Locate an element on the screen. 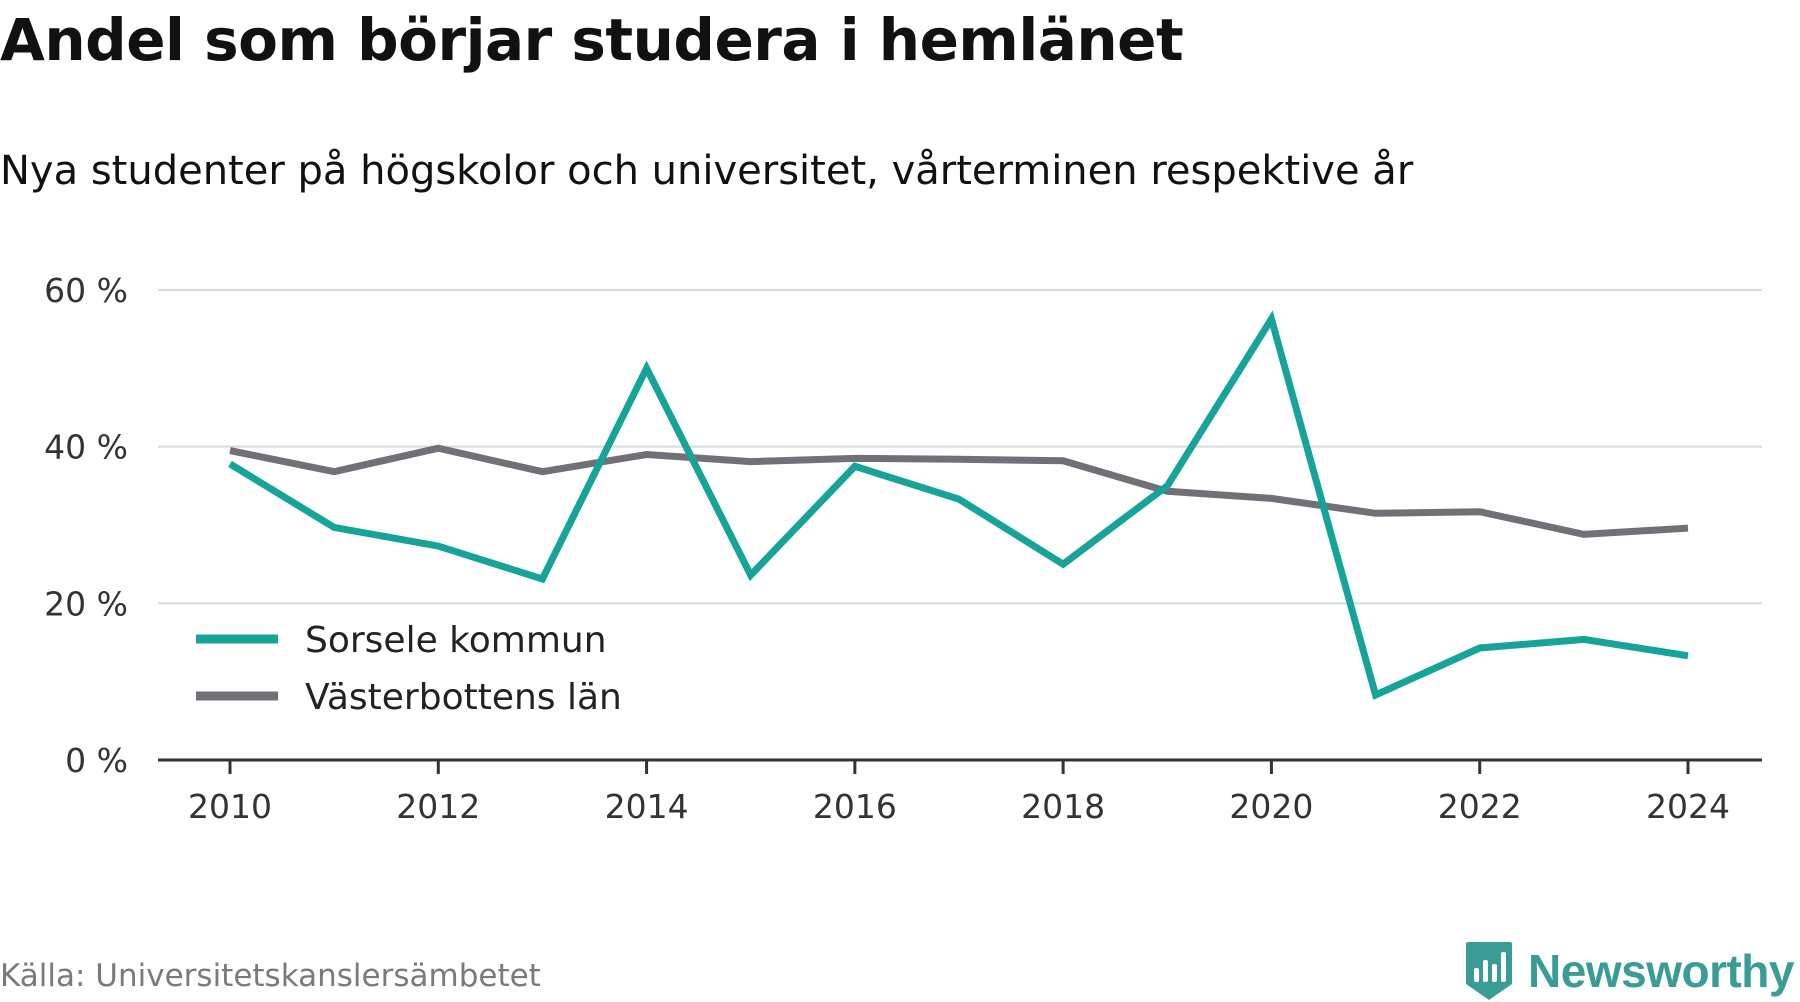  brand-logo: Newsworthy is located at coordinates (1629, 971).